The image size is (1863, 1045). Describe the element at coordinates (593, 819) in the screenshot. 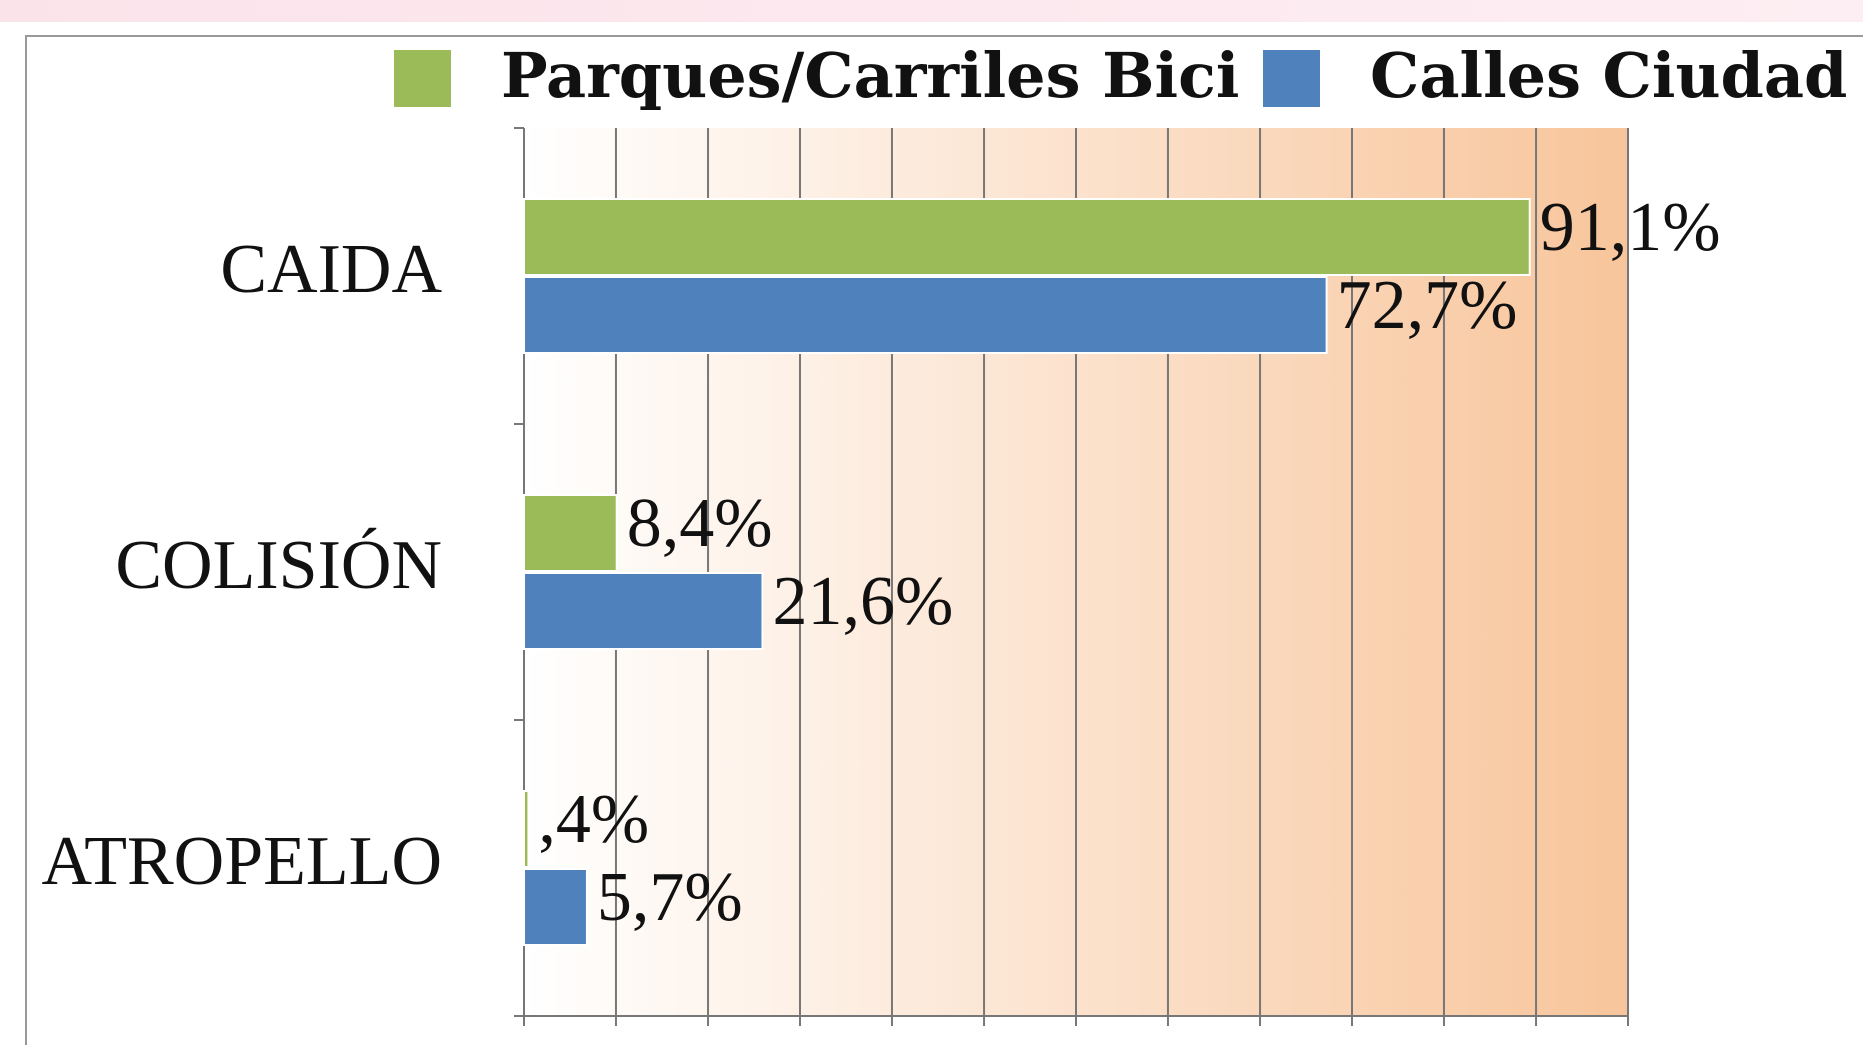

I see `value-label: ,4%` at that location.